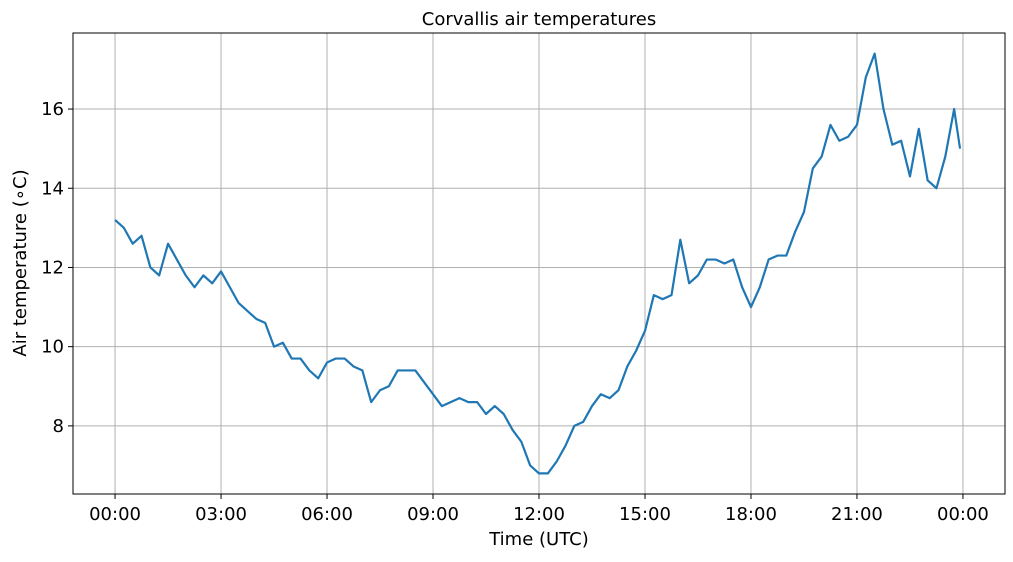 This screenshot has height=562, width=1013. I want to click on y-tick-label: 8, so click(58, 426).